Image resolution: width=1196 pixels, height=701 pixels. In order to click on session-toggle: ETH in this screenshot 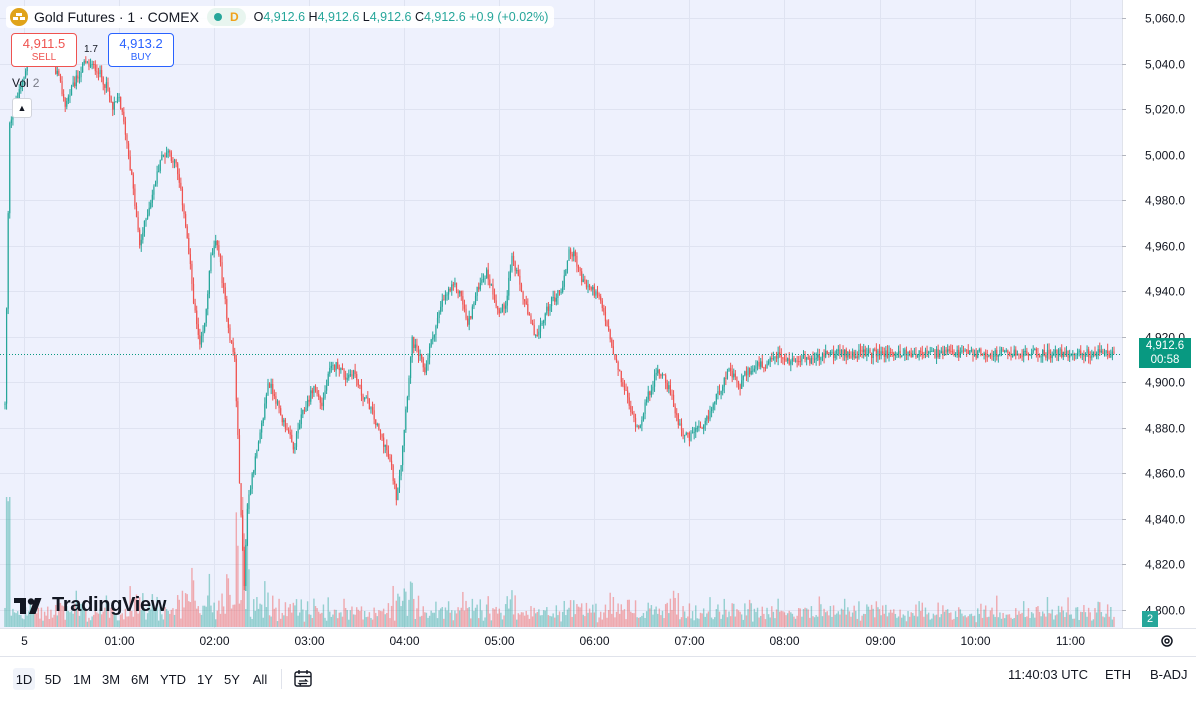, I will do `click(1118, 674)`.